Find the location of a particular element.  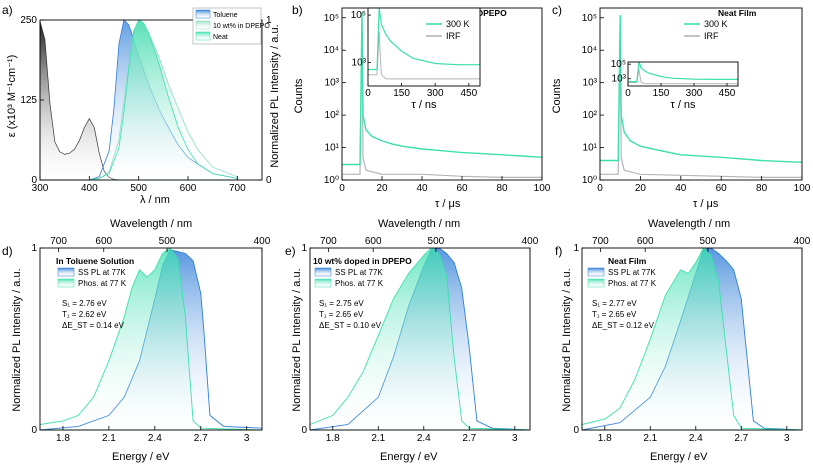

panel-e-frame is located at coordinates (420, 339).